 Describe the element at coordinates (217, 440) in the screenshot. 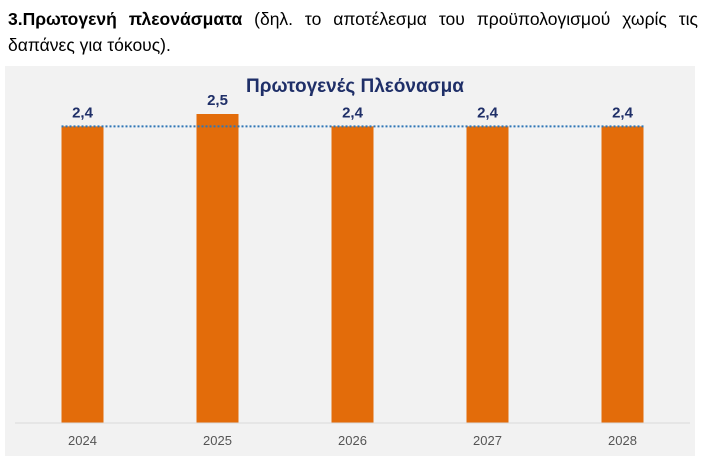

I see `x-tick-label-2025: 2025` at that location.